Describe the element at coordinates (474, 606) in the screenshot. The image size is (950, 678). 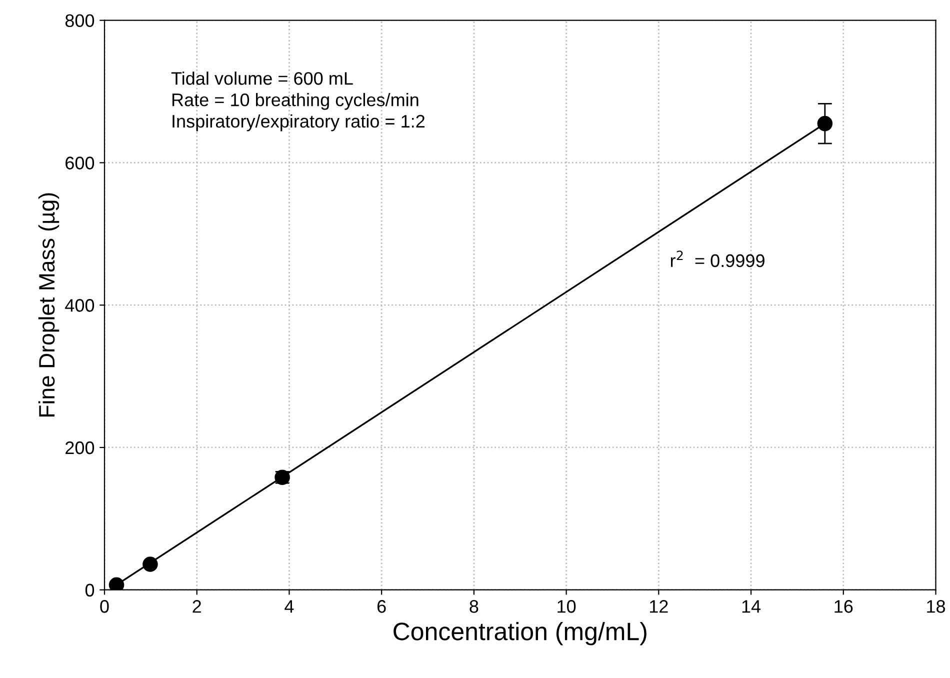
I see `x-tick-label: 8` at that location.